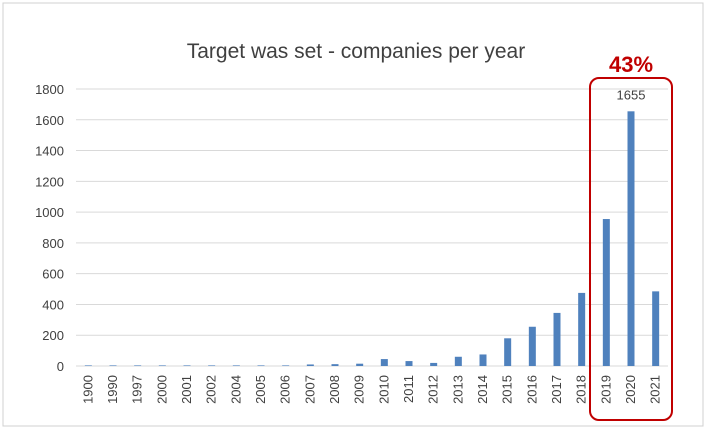  Describe the element at coordinates (605, 389) in the screenshot. I see `x-tick-label: 2019` at that location.